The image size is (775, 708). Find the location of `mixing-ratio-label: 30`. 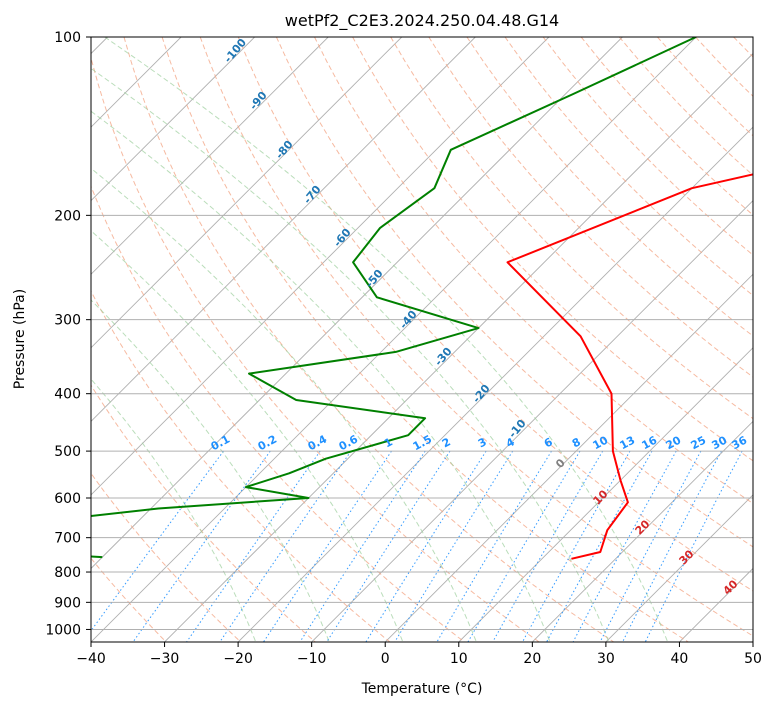

mixing-ratio-label: 30 is located at coordinates (720, 442).